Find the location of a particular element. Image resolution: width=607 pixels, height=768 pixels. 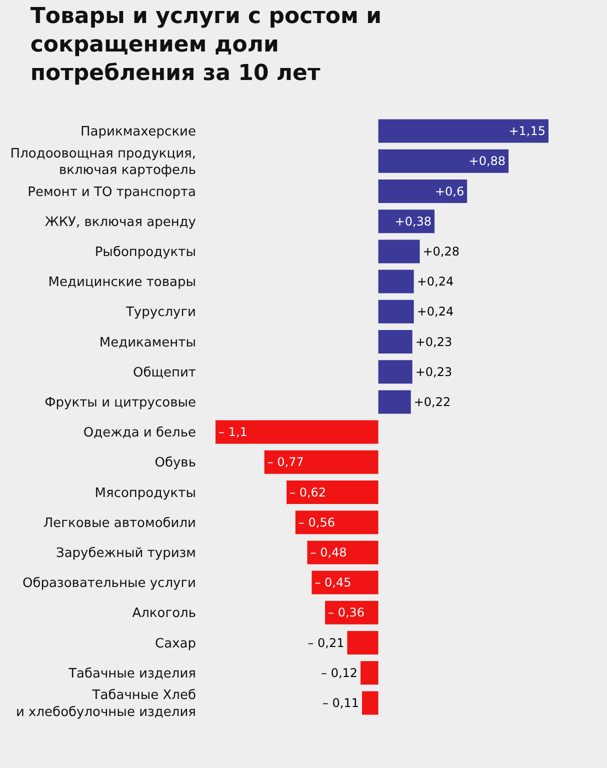

data-label: – 0,21 is located at coordinates (326, 643).